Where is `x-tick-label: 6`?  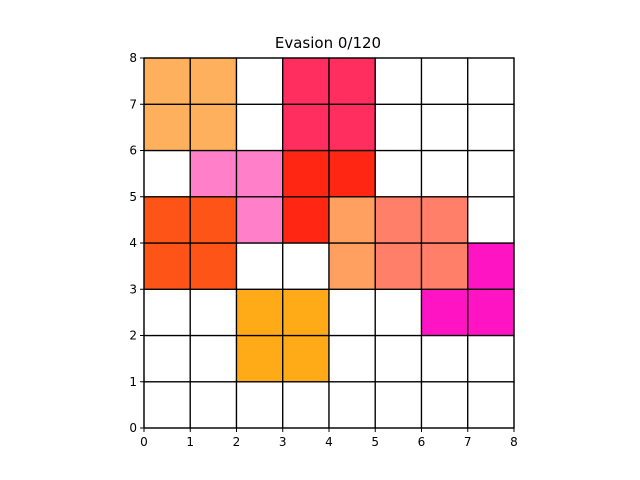 x-tick-label: 6 is located at coordinates (422, 442).